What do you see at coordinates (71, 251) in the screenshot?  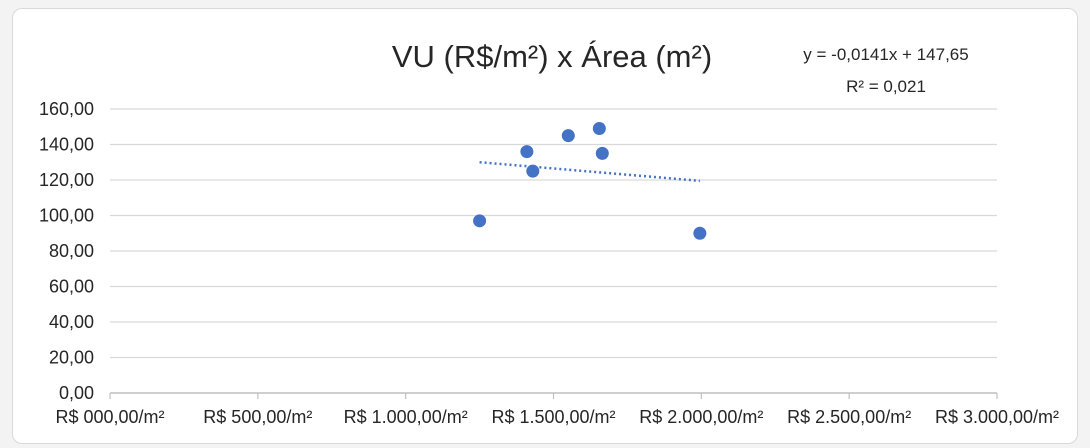 I see `y-tick-label: 80,00` at bounding box center [71, 251].